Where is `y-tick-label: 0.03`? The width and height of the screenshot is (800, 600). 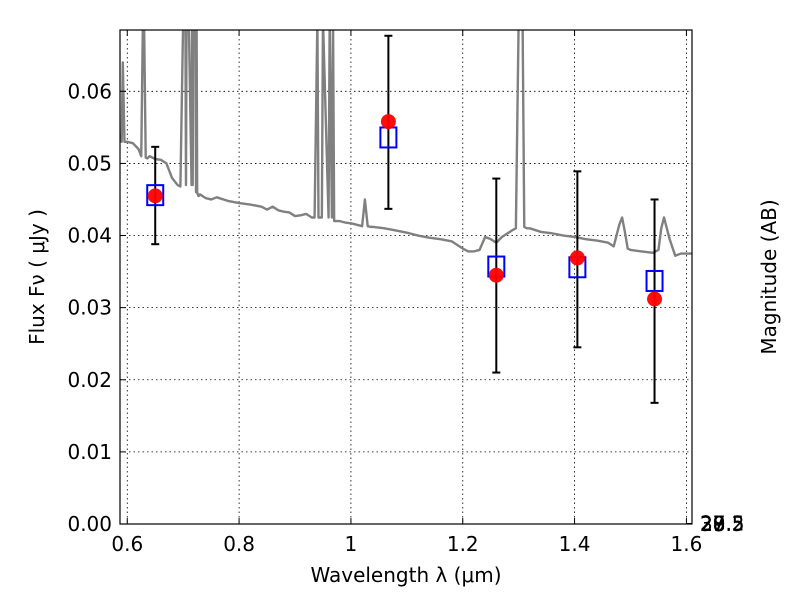
y-tick-label: 0.03 is located at coordinates (89, 308).